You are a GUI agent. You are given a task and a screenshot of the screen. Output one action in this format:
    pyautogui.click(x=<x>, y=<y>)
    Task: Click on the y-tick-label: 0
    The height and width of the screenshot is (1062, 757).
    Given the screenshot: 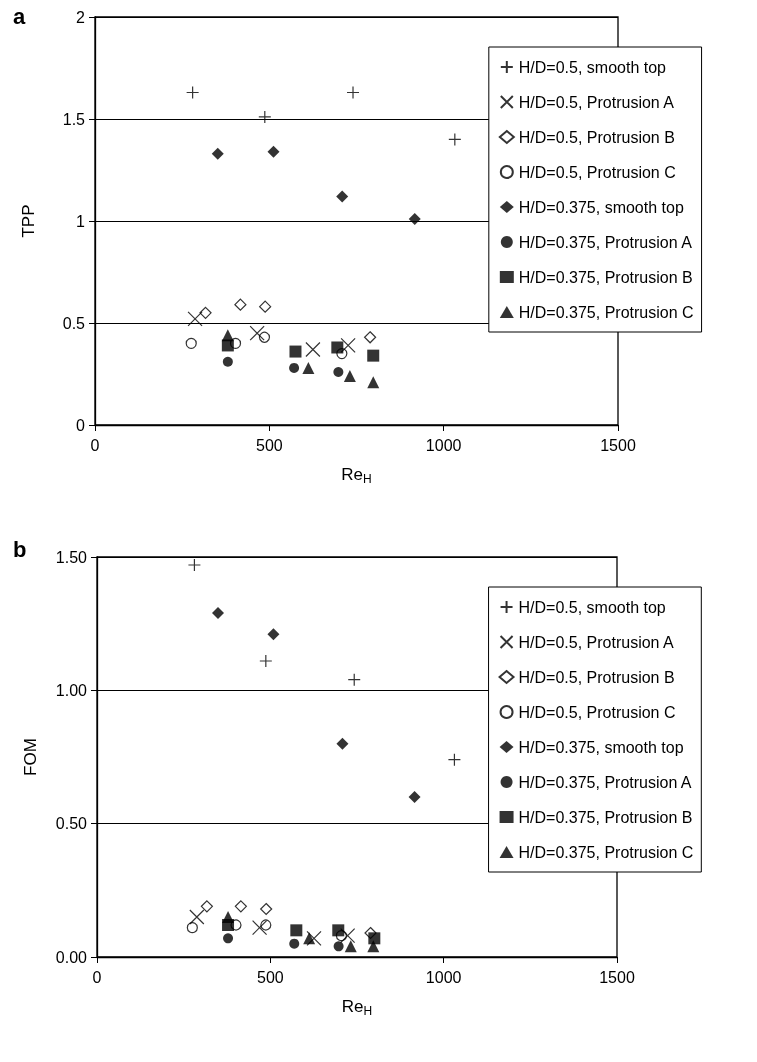 What is the action you would take?
    pyautogui.click(x=81, y=425)
    